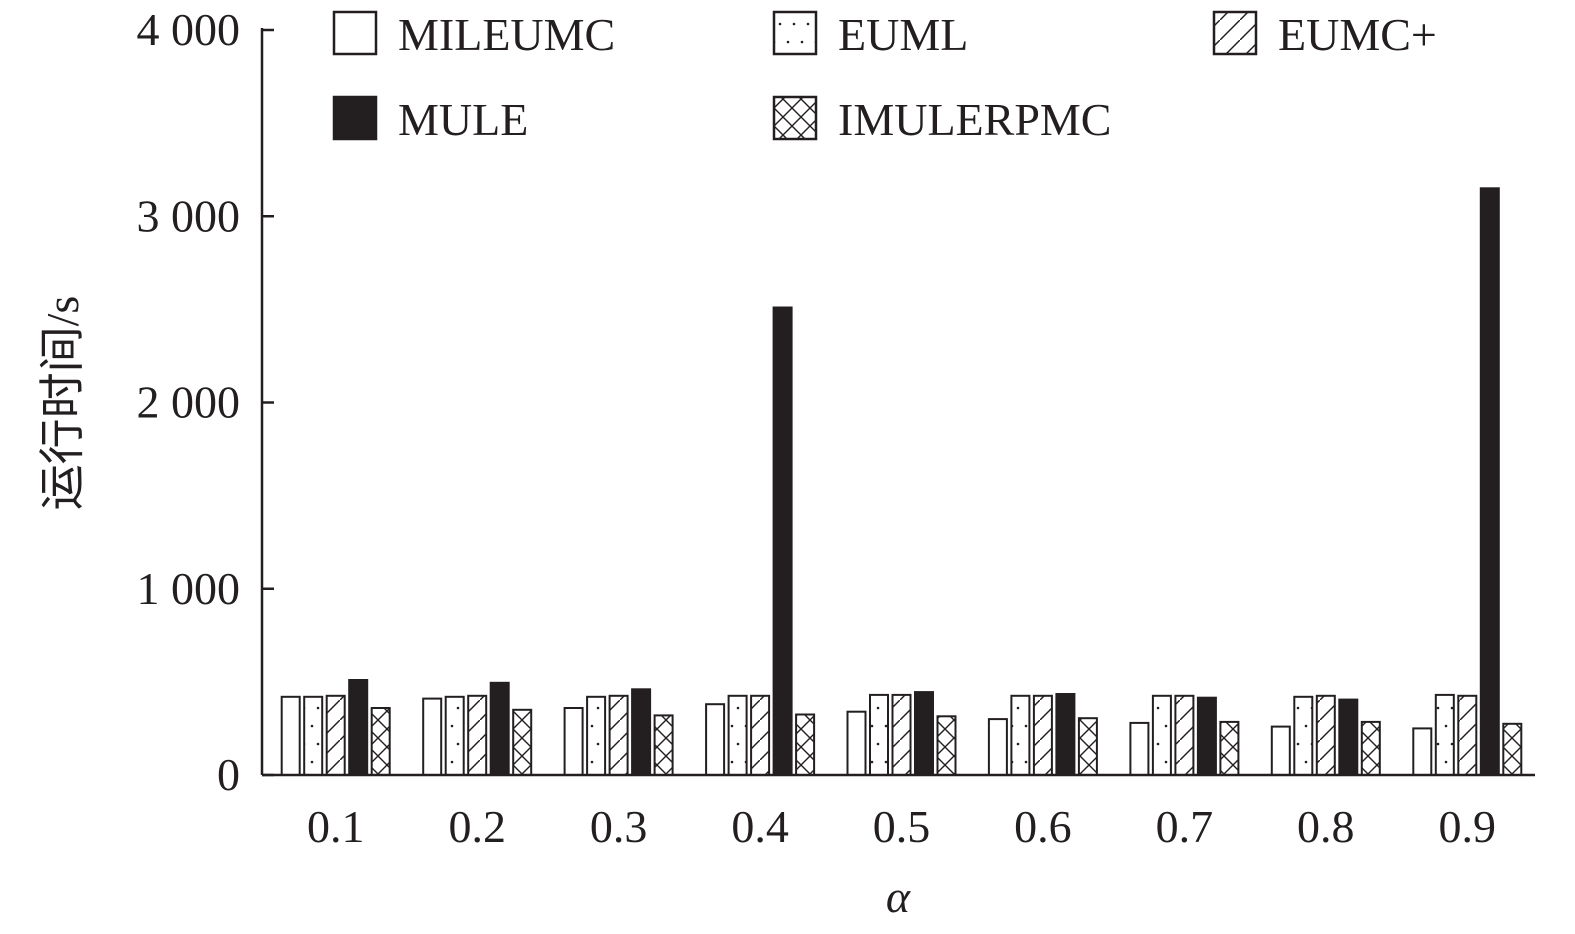 The image size is (1575, 934). What do you see at coordinates (795, 118) in the screenshot?
I see `legend-swatch-imulerpmc` at bounding box center [795, 118].